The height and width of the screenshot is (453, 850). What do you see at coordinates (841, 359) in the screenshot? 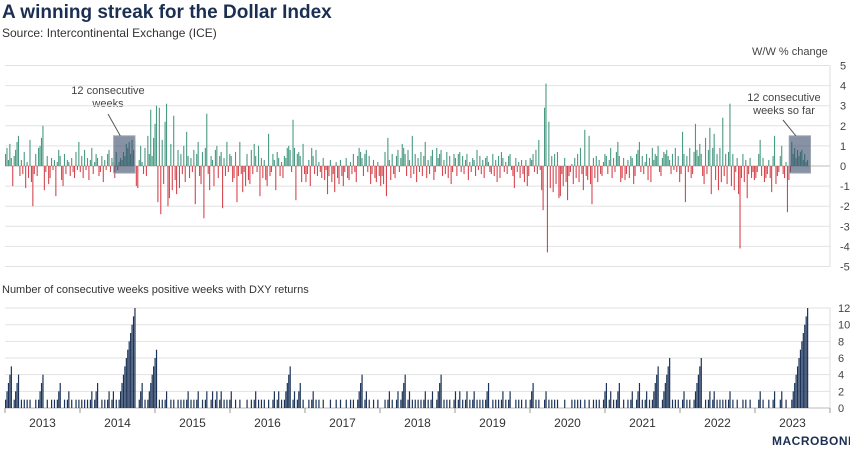
I see `y-tick-label: 6` at bounding box center [841, 359].